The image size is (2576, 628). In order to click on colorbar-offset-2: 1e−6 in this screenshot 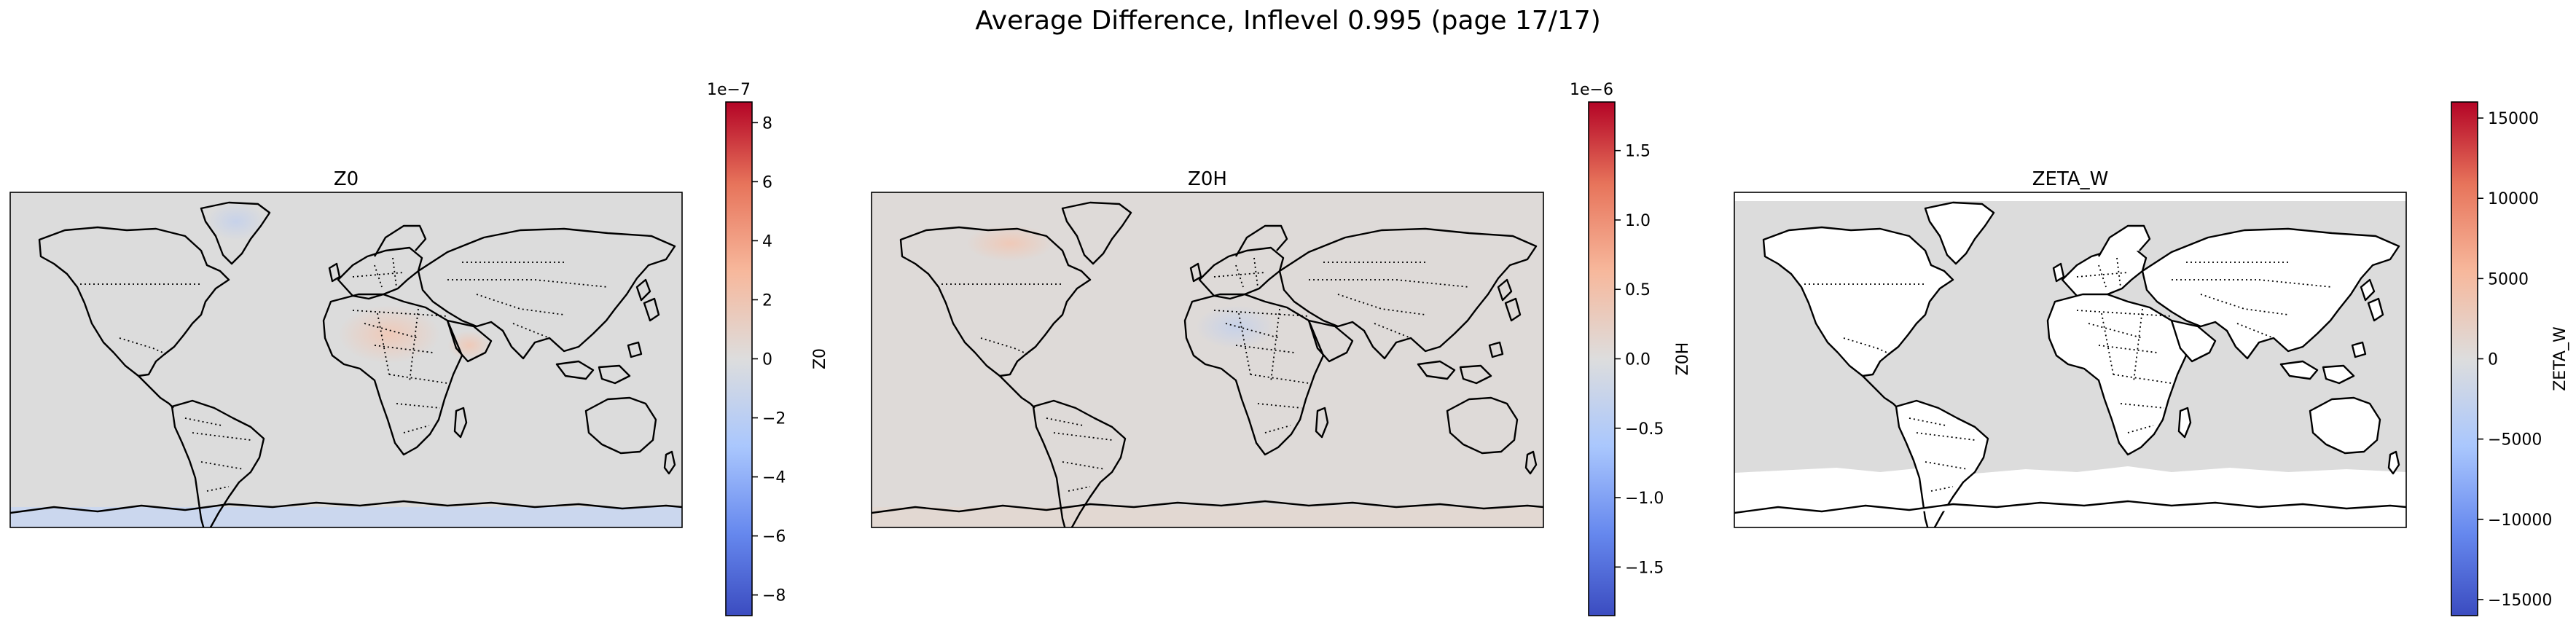, I will do `click(1591, 90)`.